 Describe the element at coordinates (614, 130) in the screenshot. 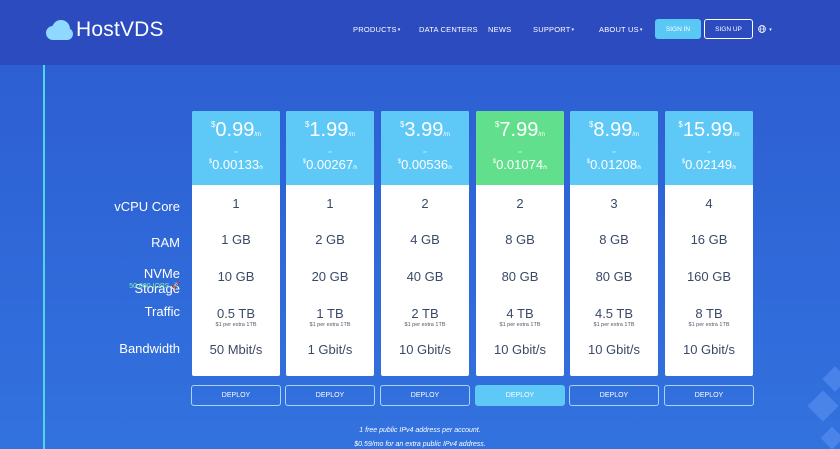

I see `monthly-price: $8.99/m` at that location.